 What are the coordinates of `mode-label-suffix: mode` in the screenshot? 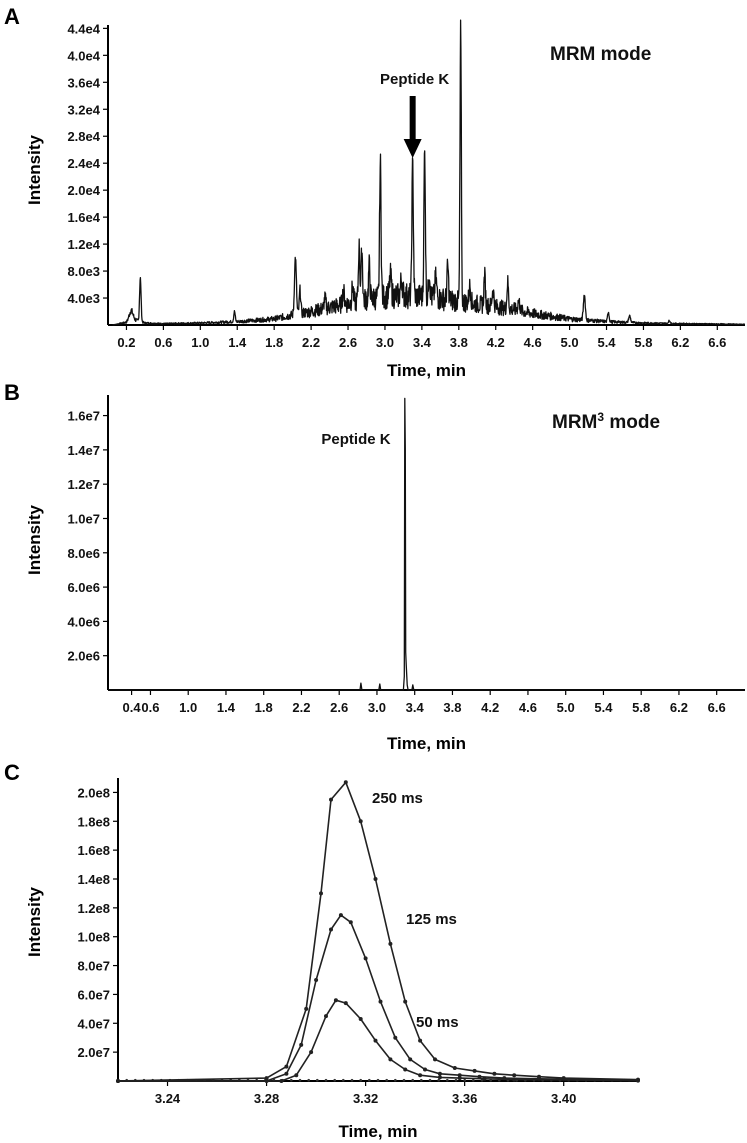 It's located at (632, 422).